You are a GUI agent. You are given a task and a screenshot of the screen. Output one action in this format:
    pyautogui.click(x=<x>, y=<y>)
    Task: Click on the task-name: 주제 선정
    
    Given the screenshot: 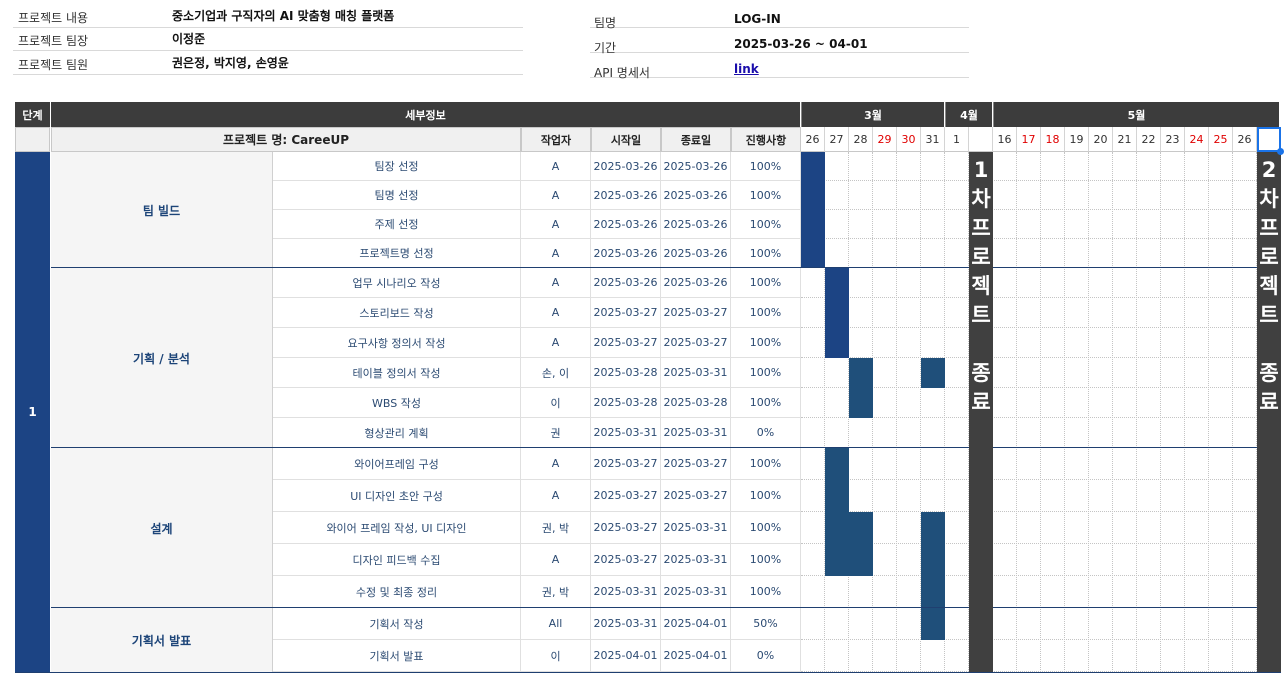 What is the action you would take?
    pyautogui.click(x=397, y=224)
    